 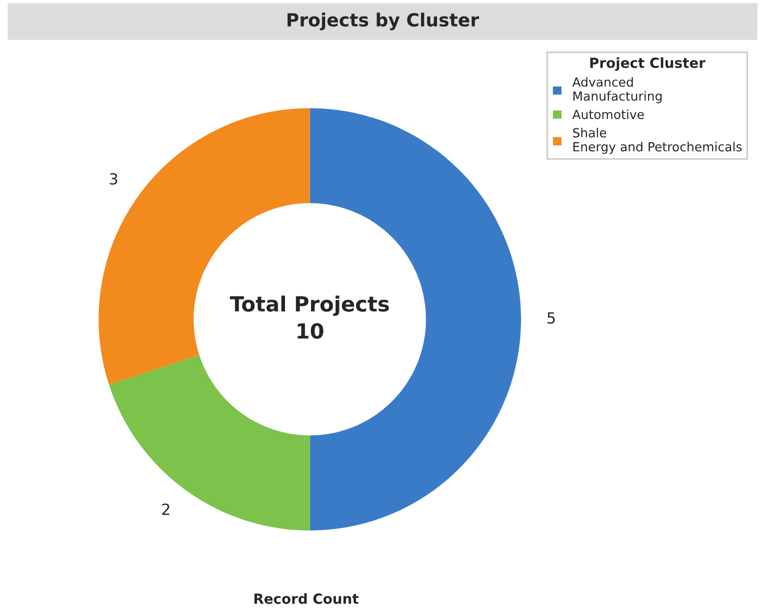 What do you see at coordinates (209, 442) in the screenshot?
I see `donut-slice` at bounding box center [209, 442].